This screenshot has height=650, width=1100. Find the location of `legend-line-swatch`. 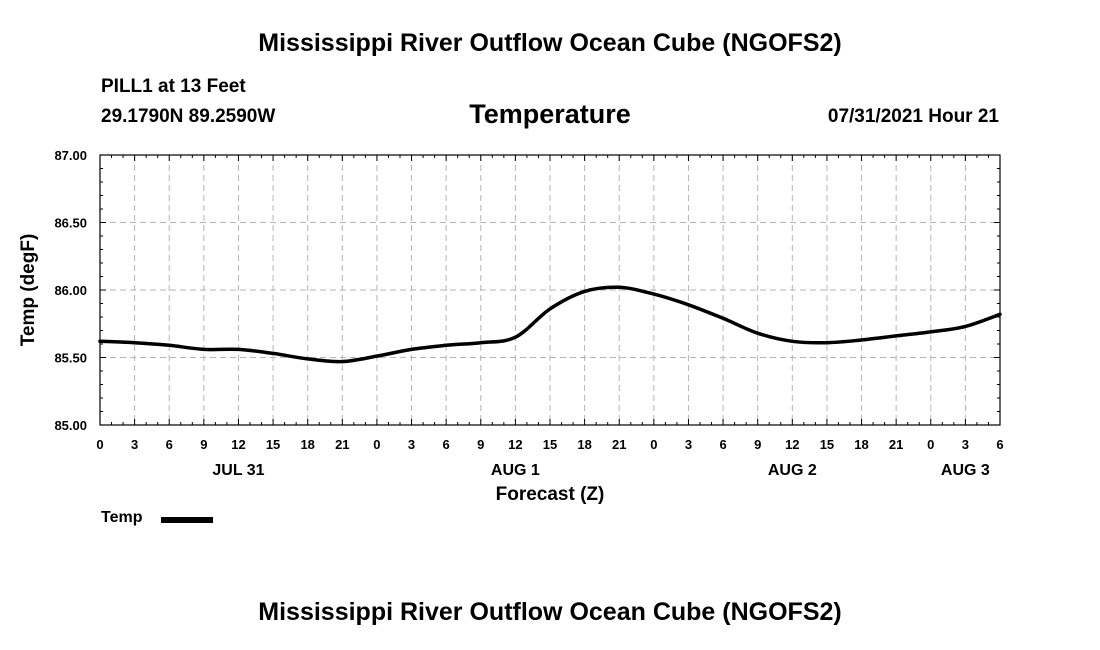

legend-line-swatch is located at coordinates (187, 520).